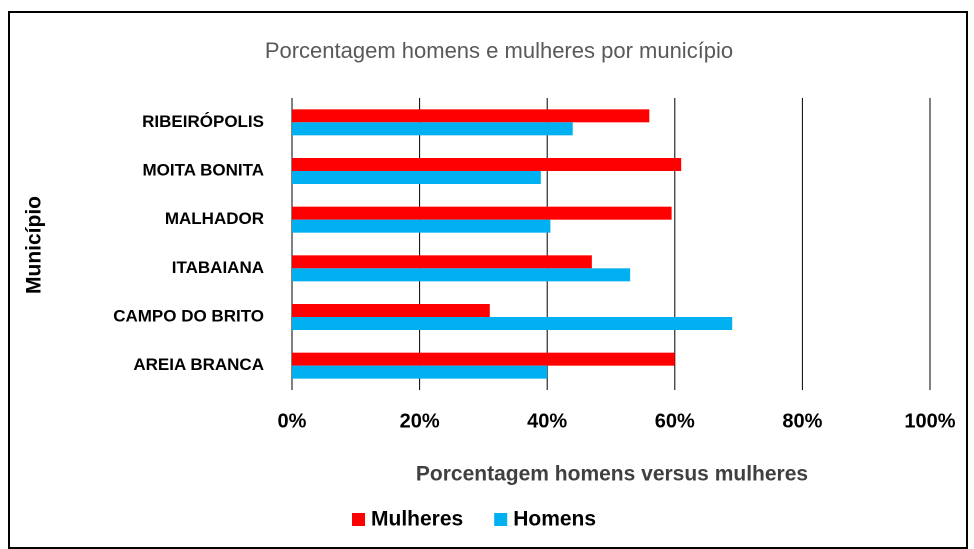 This screenshot has width=974, height=549. Describe the element at coordinates (218, 267) in the screenshot. I see `y-tick-label: ITABAIANA` at that location.